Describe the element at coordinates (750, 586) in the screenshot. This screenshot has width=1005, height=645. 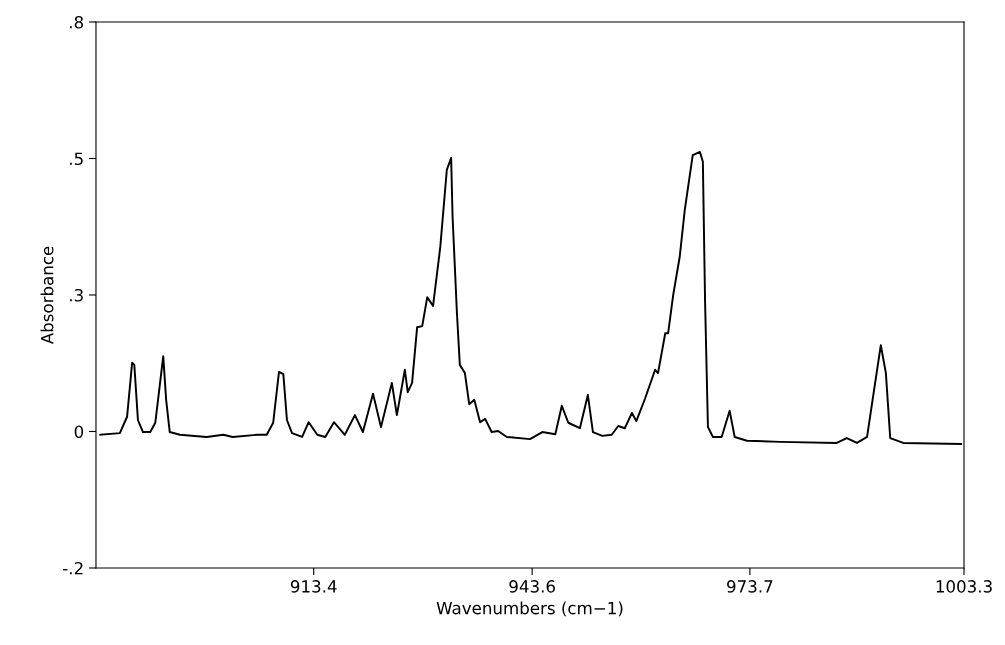
I see `x-tick-label: 973.7` at that location.